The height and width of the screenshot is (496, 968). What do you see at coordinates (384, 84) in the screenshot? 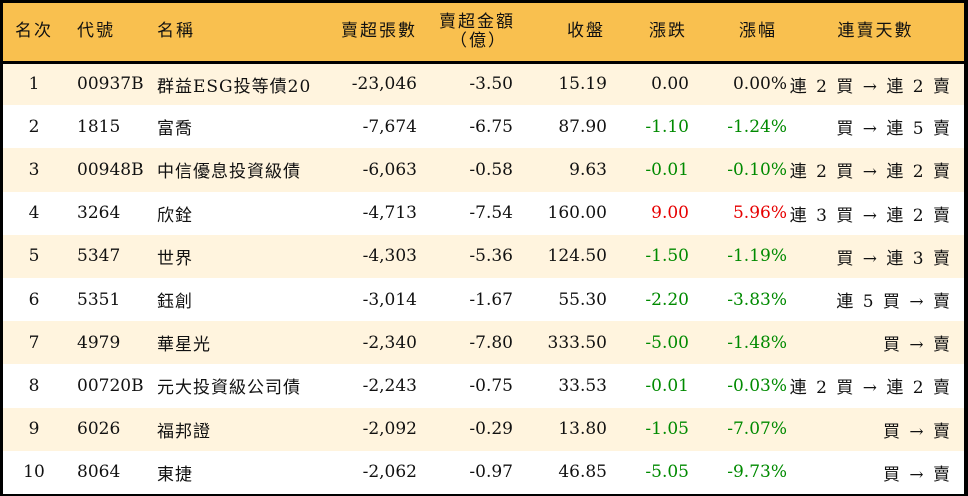
I see `net-sell-lots-cell: -23,046` at bounding box center [384, 84].